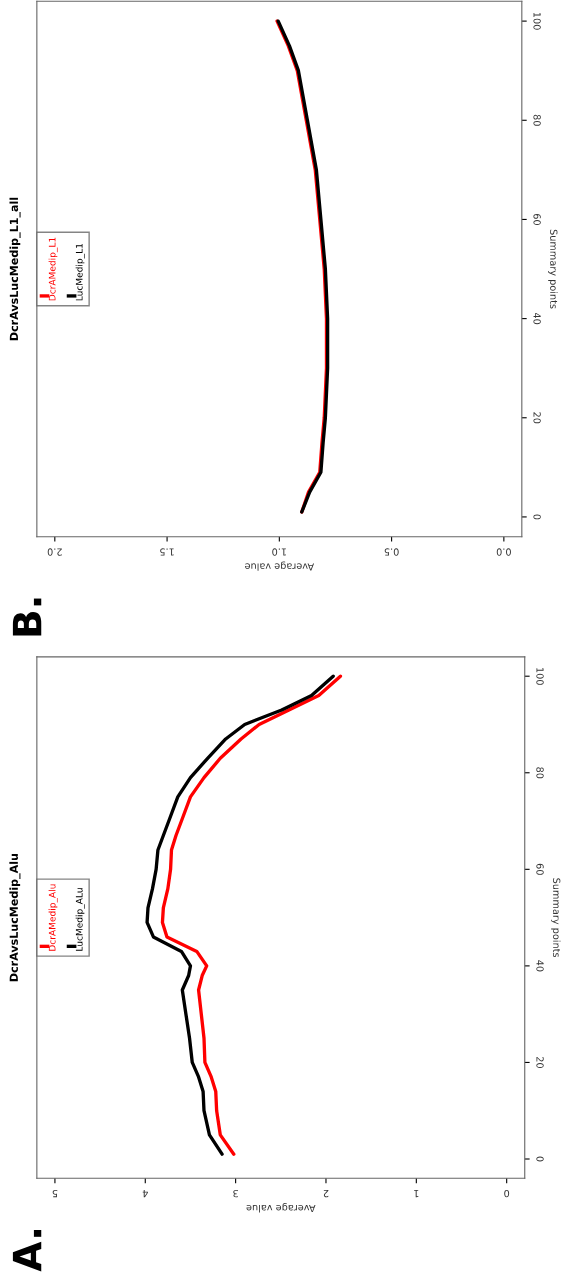  I want to click on x-tick-label: 0, so click(507, 1193).